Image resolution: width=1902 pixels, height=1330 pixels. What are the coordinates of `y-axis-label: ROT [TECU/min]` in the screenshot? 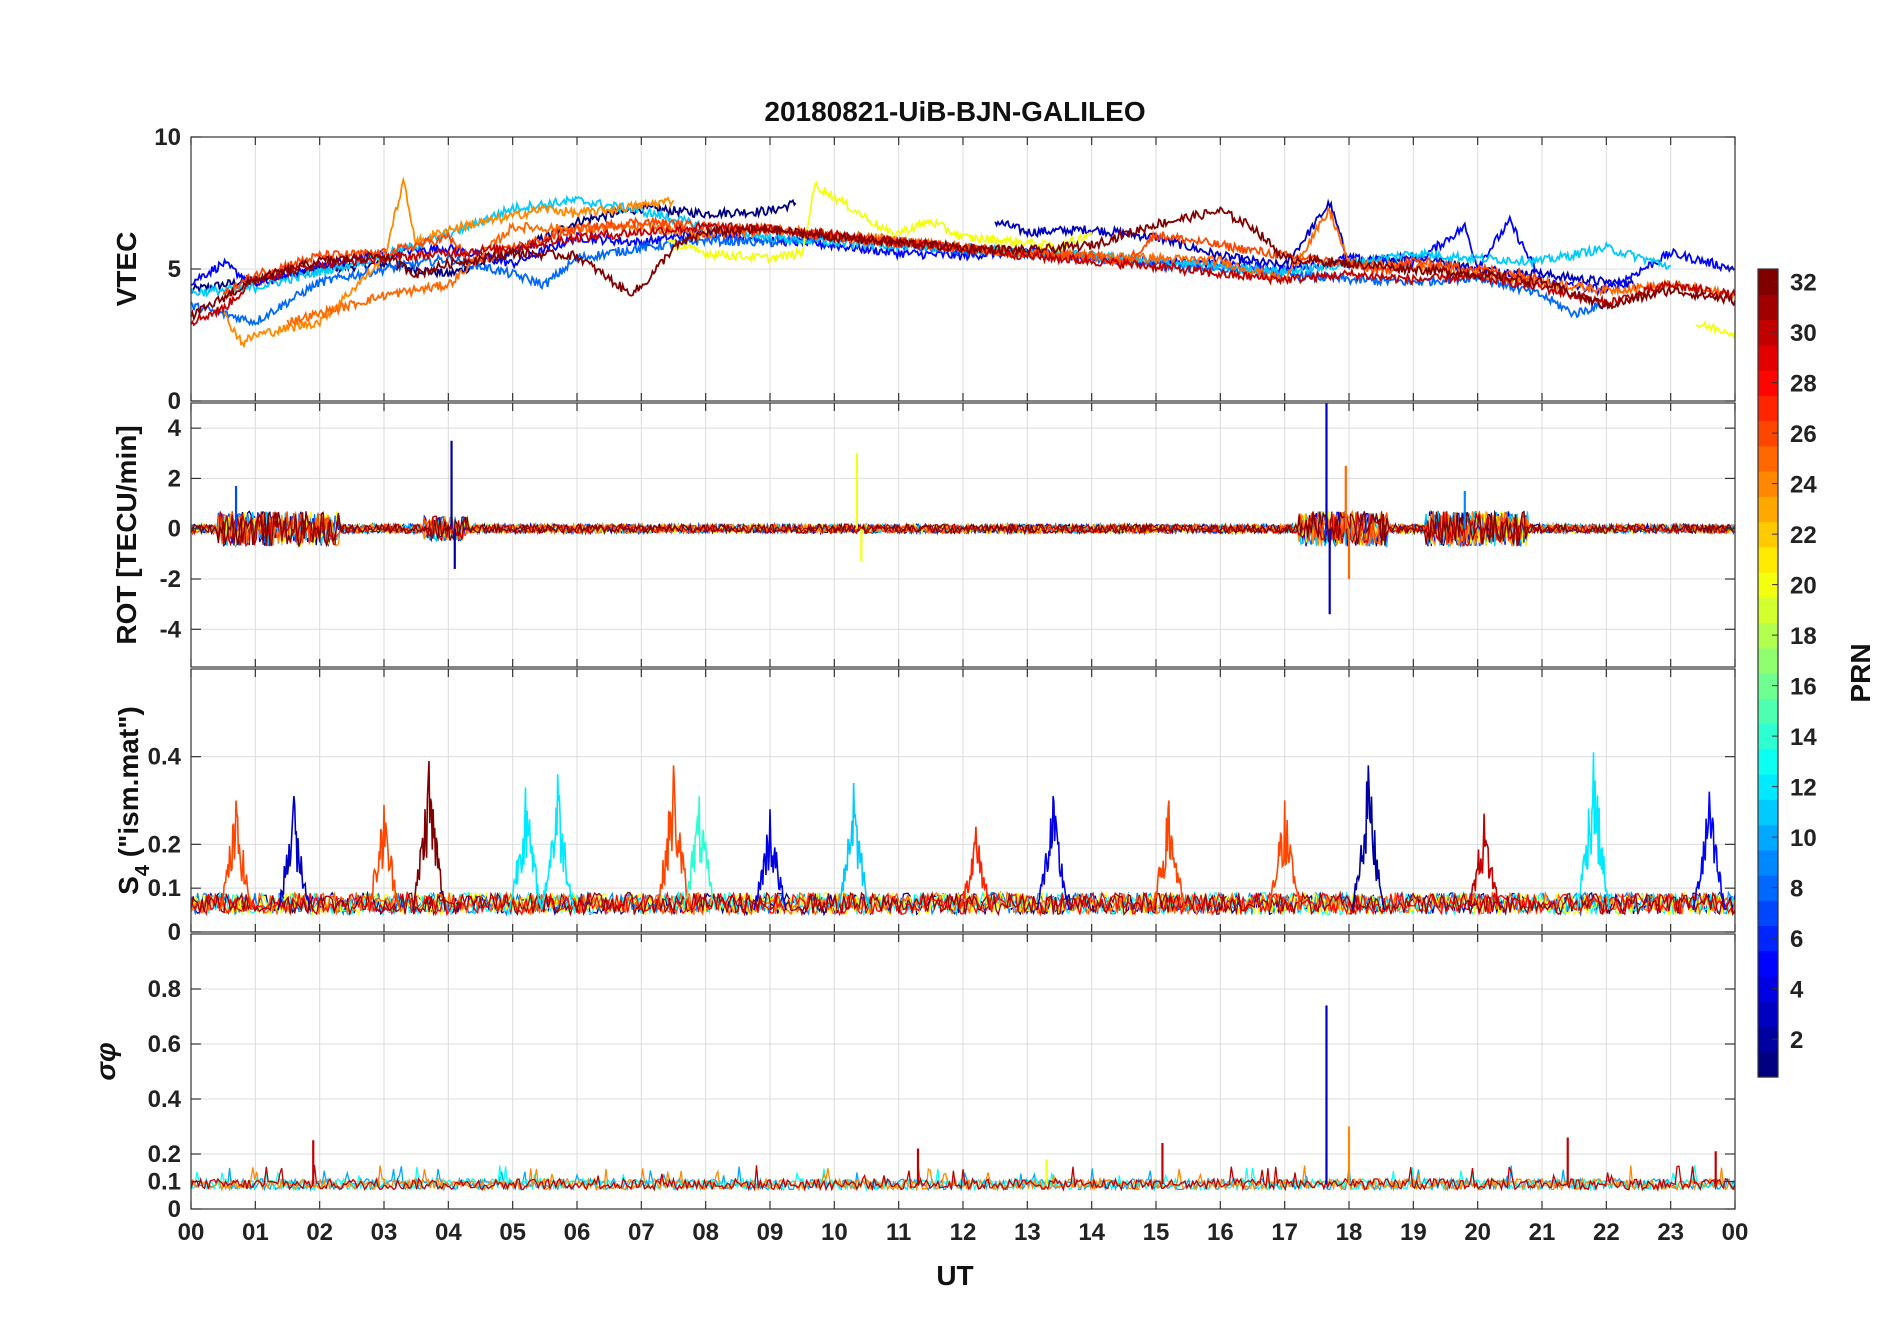 It's located at (126, 534).